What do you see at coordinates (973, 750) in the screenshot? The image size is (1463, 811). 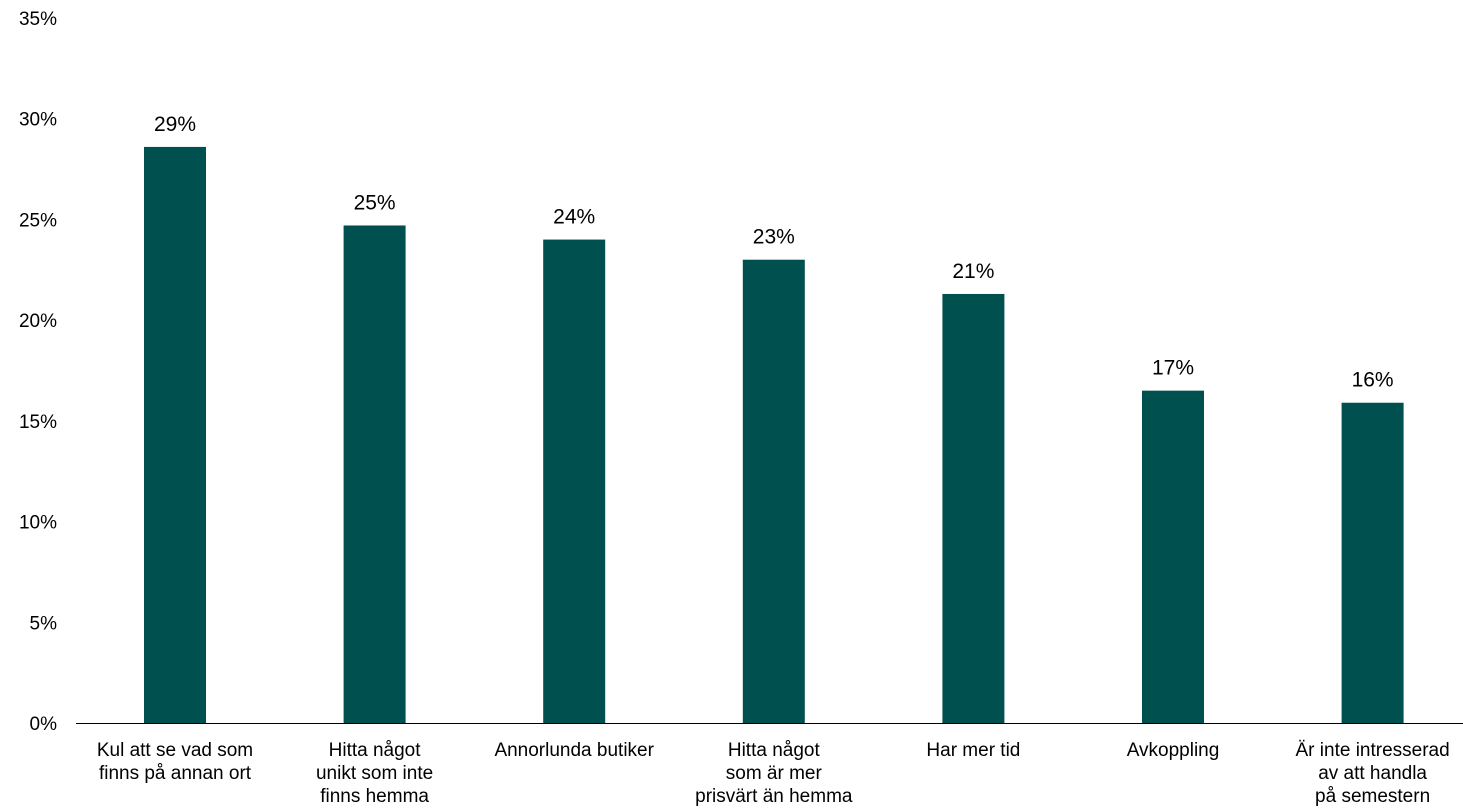 I see `x-tick-label: Har mer tid` at bounding box center [973, 750].